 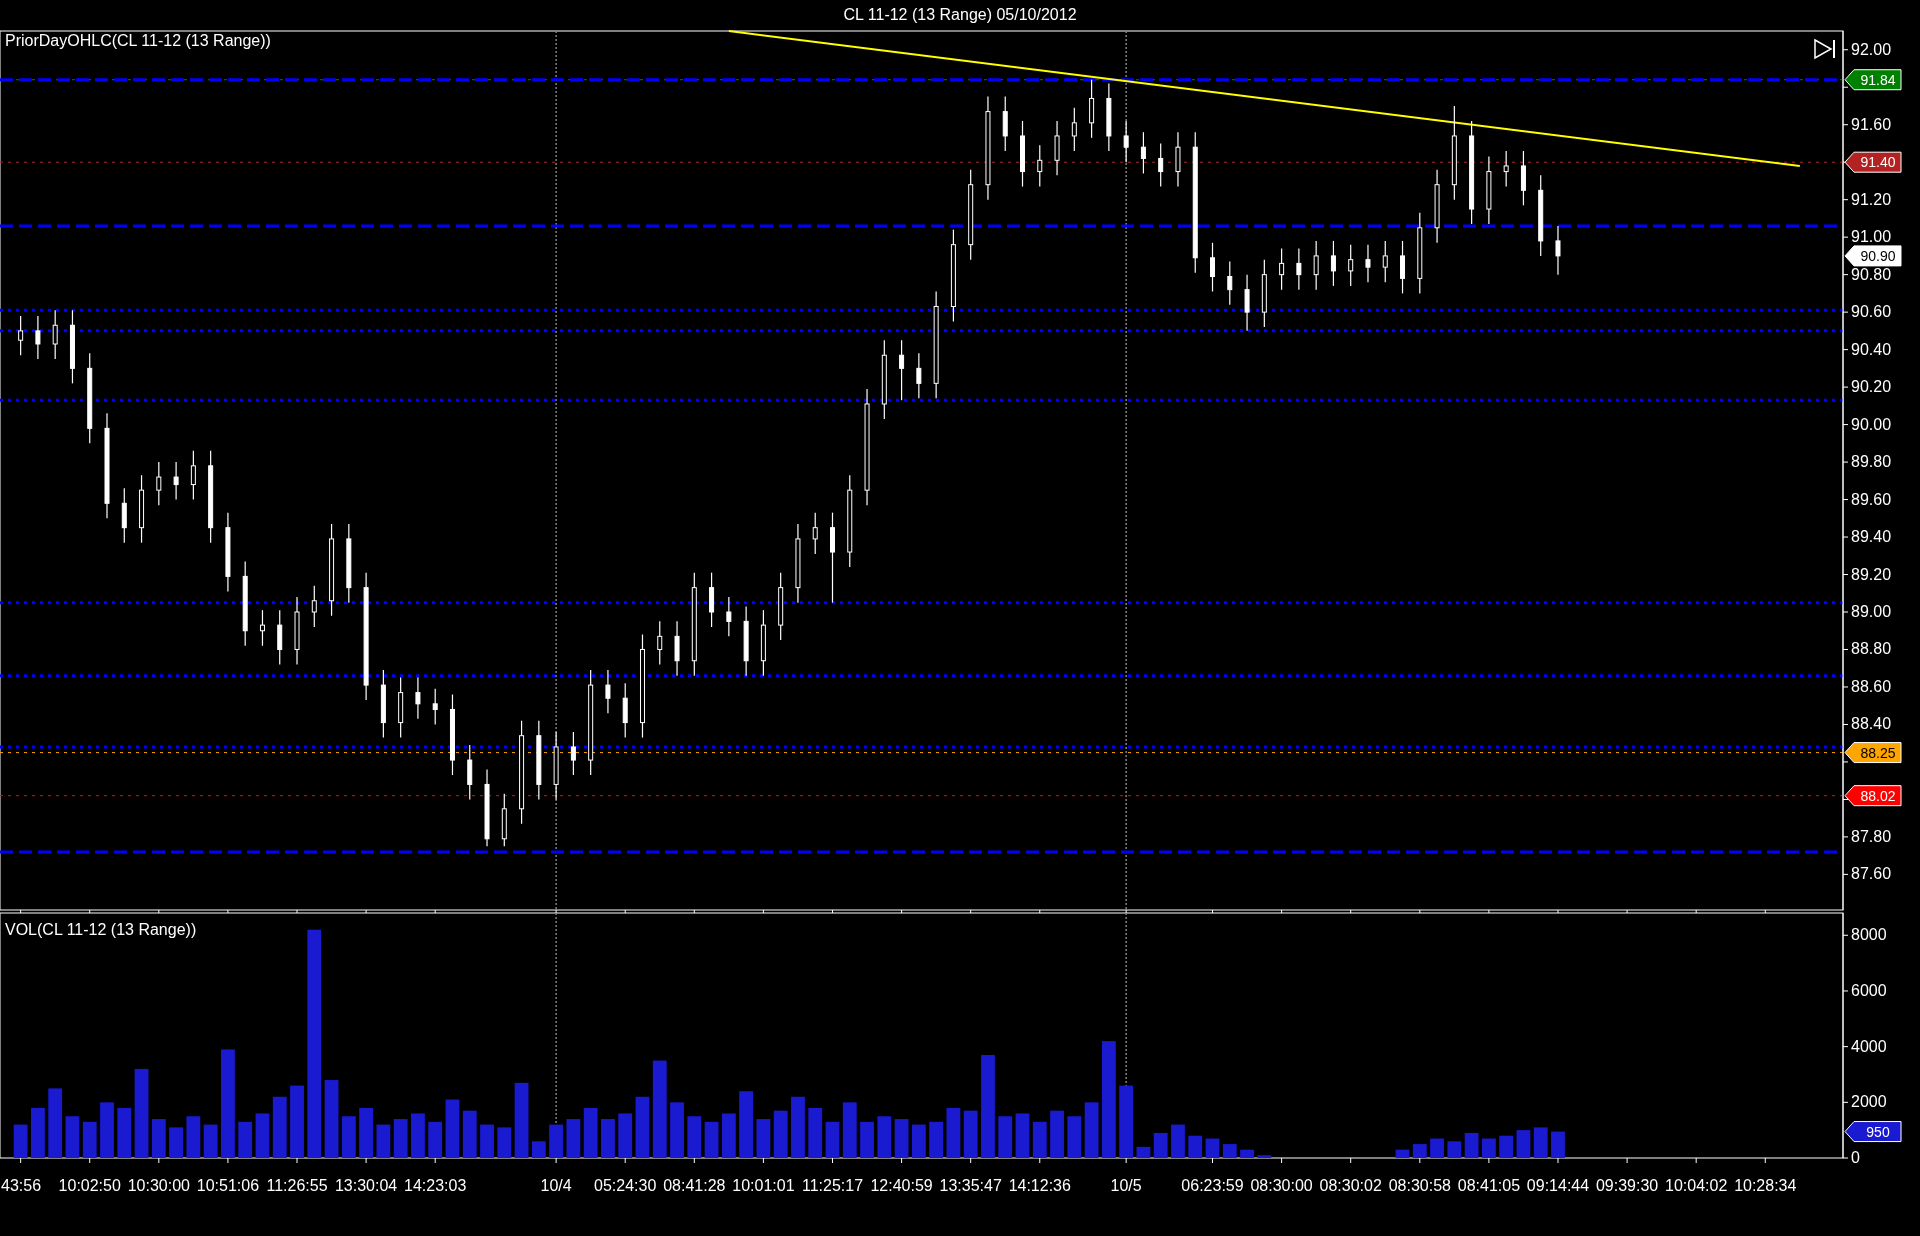 I want to click on x-tick-label: 14:23:03, so click(x=435, y=1185).